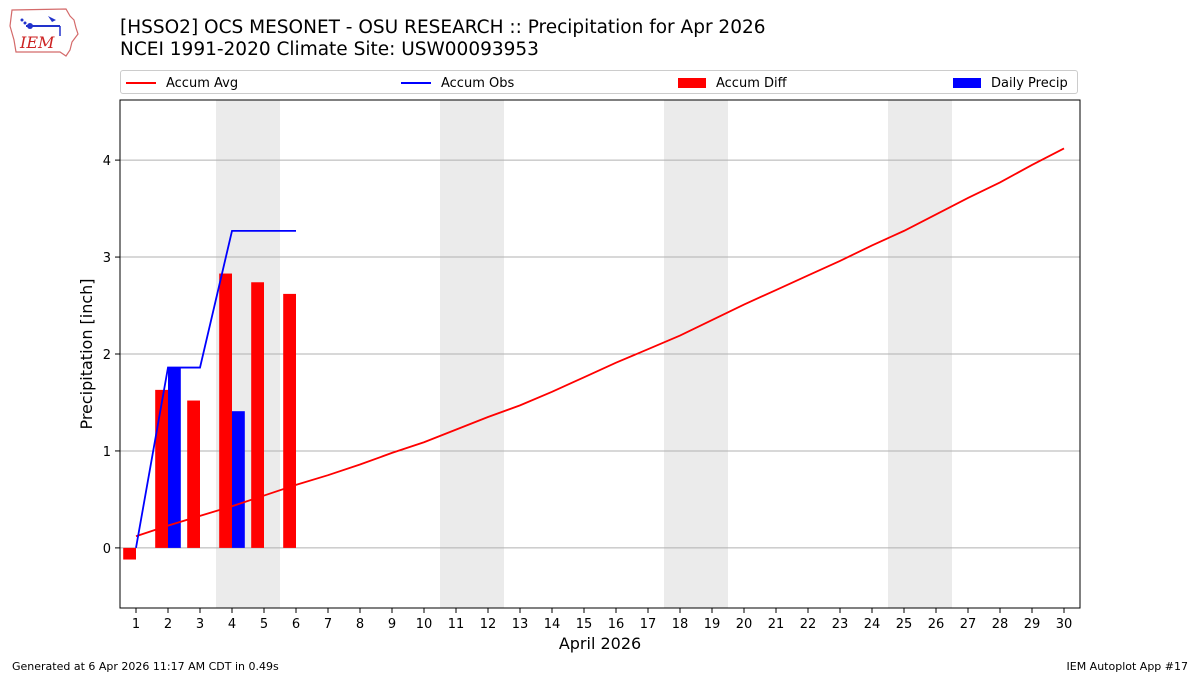  Describe the element at coordinates (107, 549) in the screenshot. I see `y-tick-label: 0` at that location.